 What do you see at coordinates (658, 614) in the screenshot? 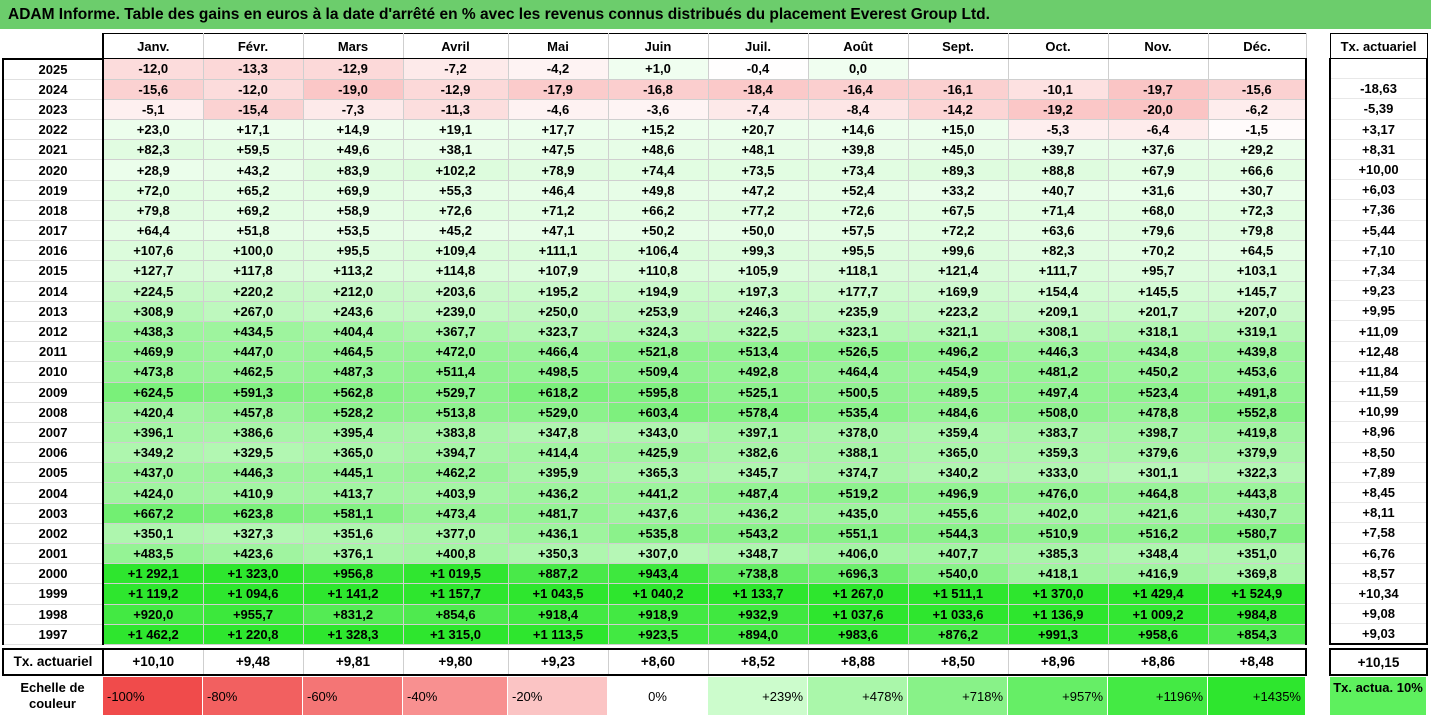
I see `gain-cell: +918,9` at bounding box center [658, 614].